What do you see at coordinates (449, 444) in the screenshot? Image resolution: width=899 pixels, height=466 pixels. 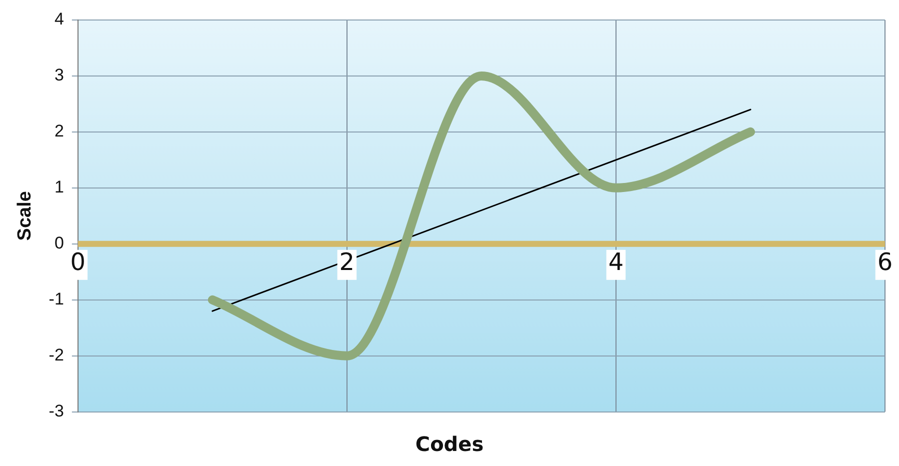 I see `x-axis-title: Codes` at bounding box center [449, 444].